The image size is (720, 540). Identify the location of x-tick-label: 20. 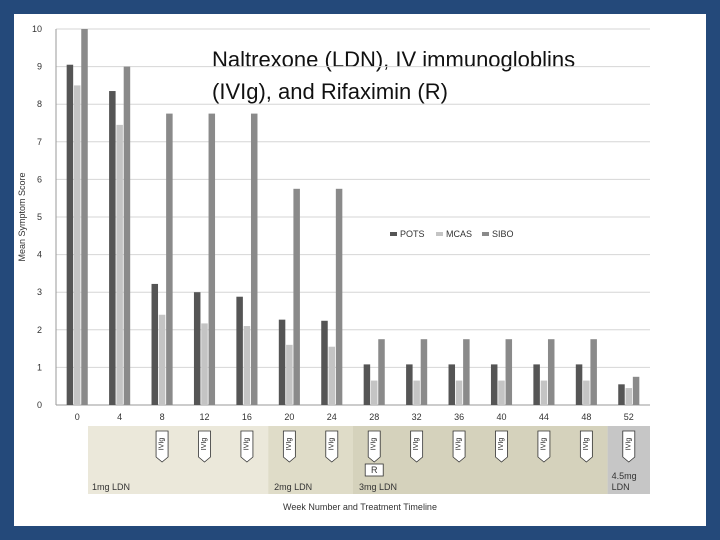
(289, 417).